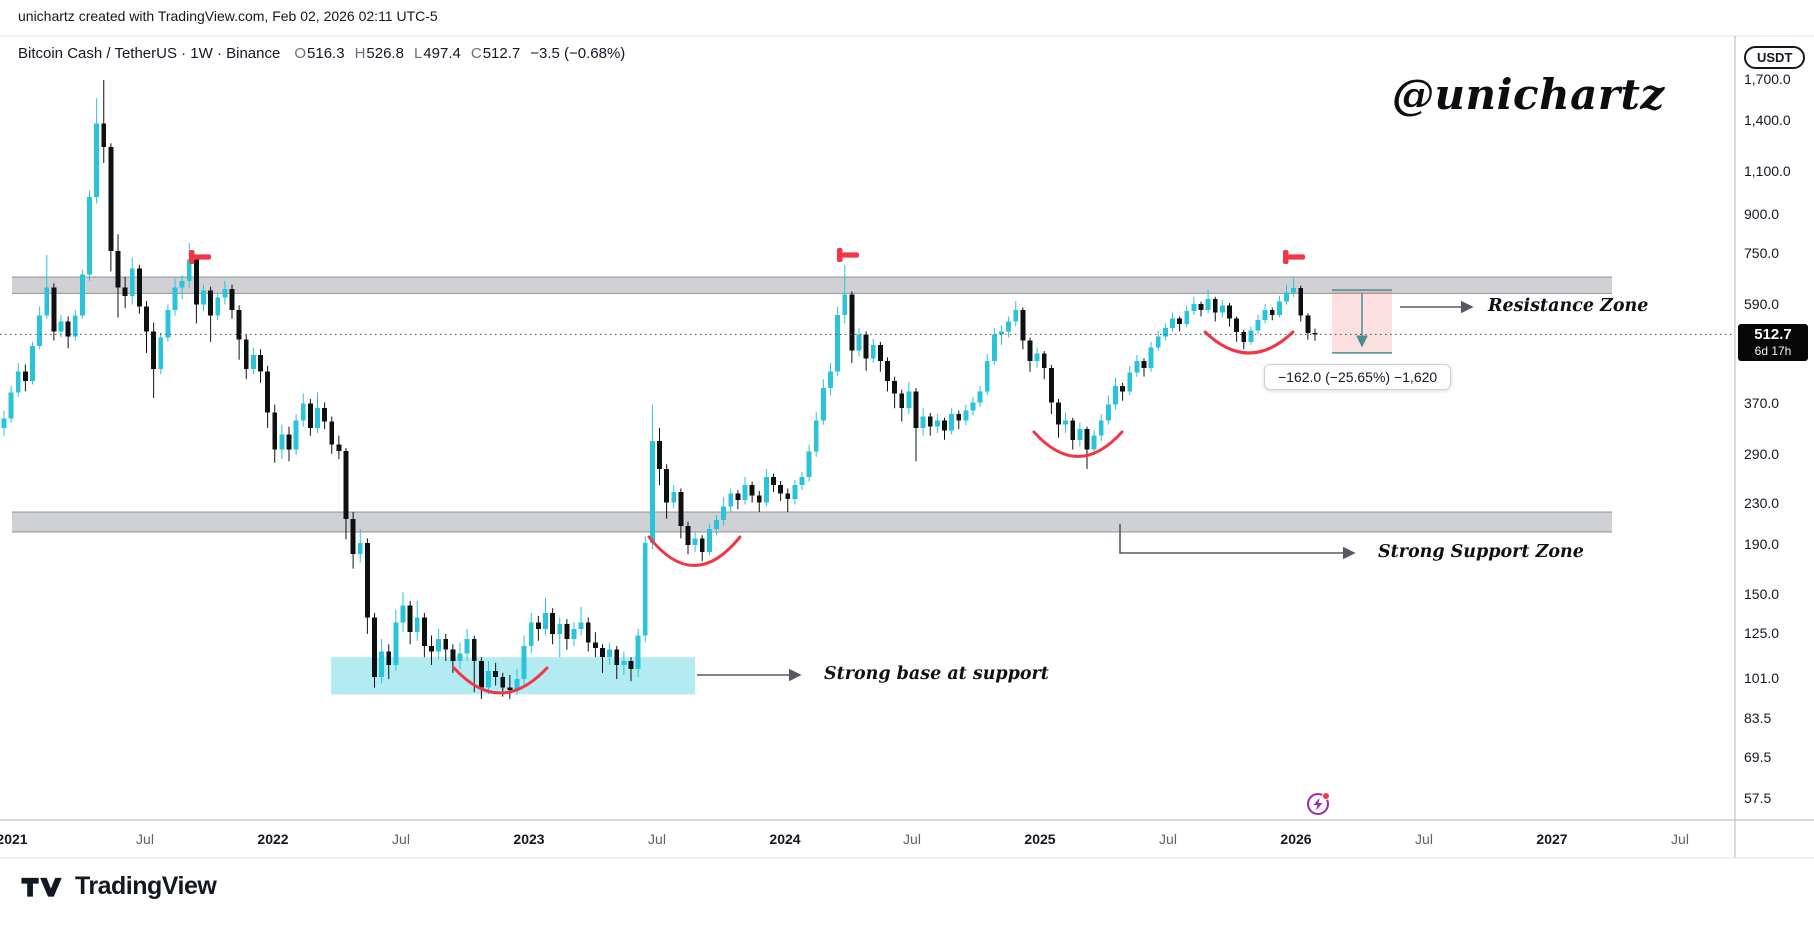 The image size is (1814, 928). I want to click on tradingview-logo: TradingView, so click(118, 886).